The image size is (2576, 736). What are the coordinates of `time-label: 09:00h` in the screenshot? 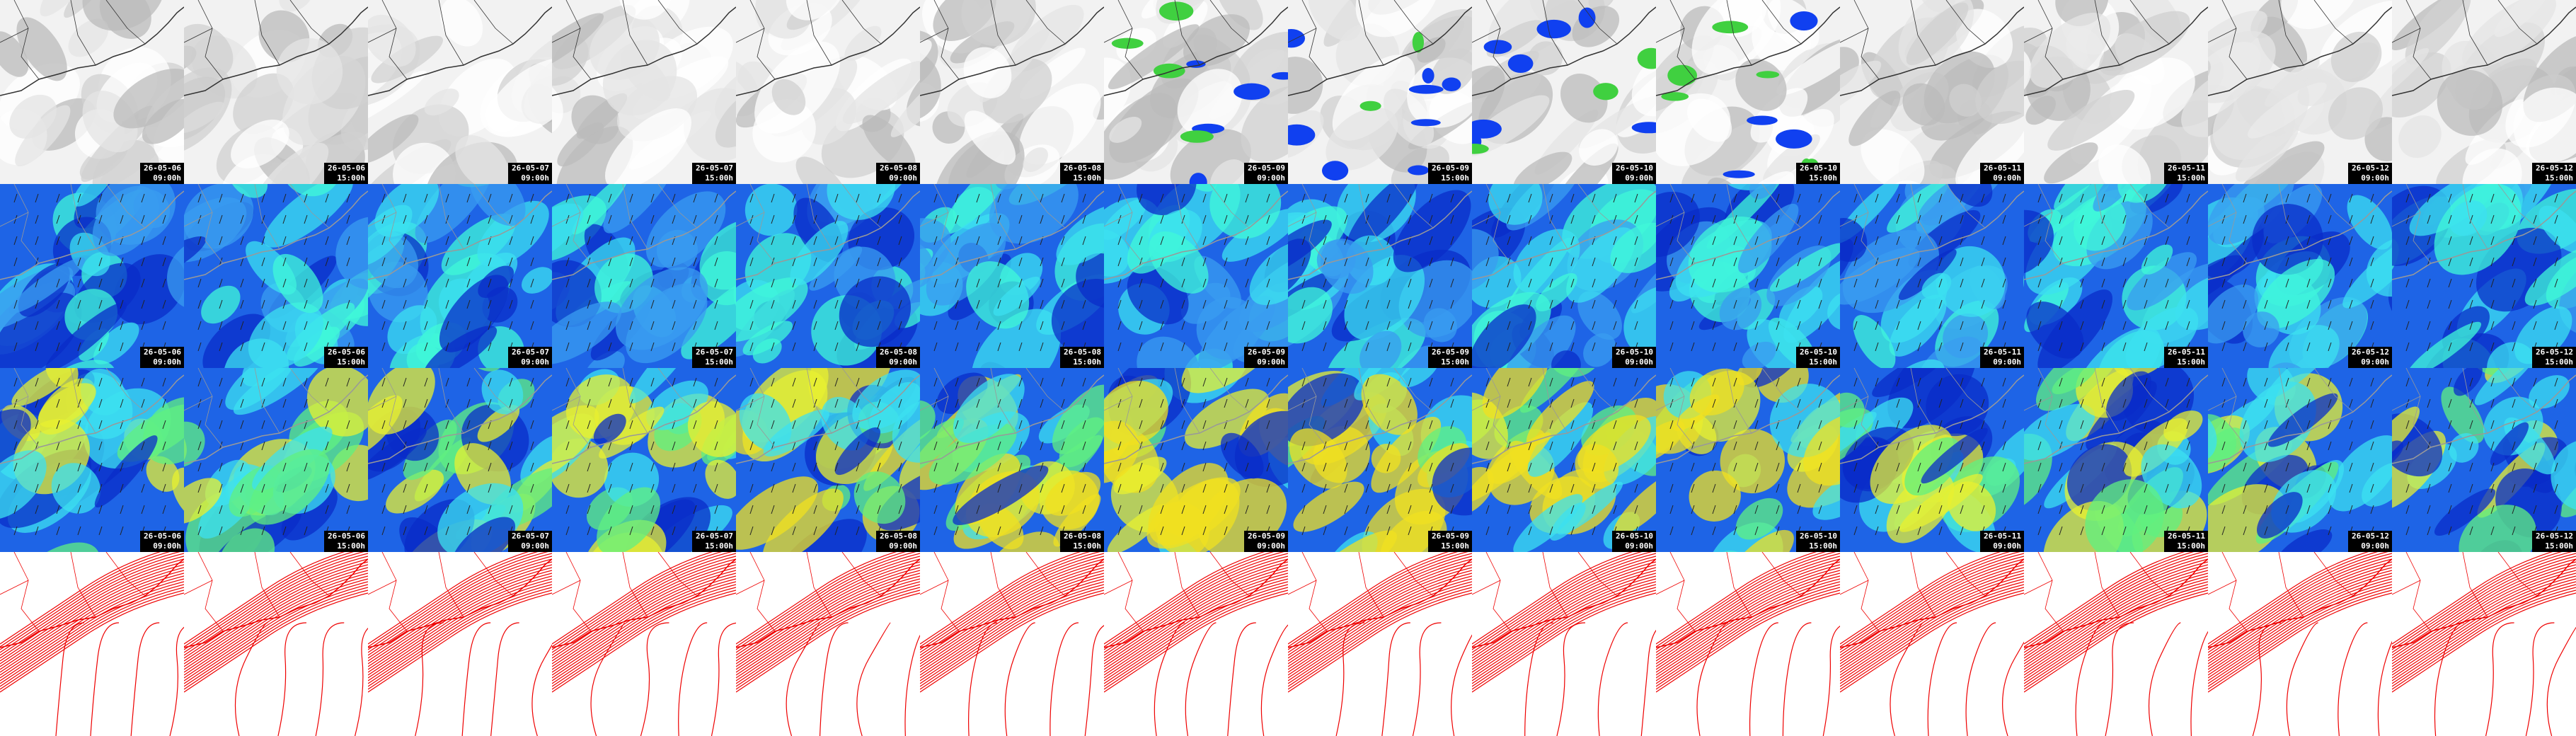 It's located at (903, 362).